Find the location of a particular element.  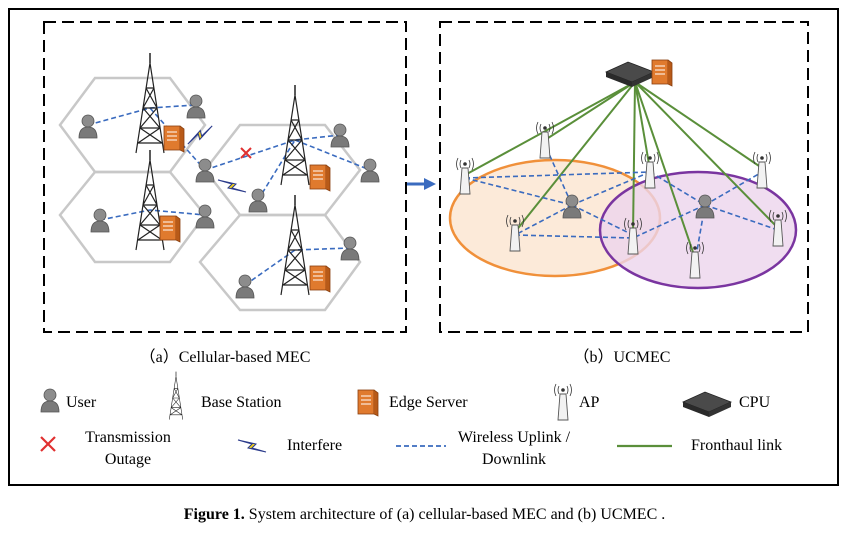

legend-user: User is located at coordinates (81, 402).